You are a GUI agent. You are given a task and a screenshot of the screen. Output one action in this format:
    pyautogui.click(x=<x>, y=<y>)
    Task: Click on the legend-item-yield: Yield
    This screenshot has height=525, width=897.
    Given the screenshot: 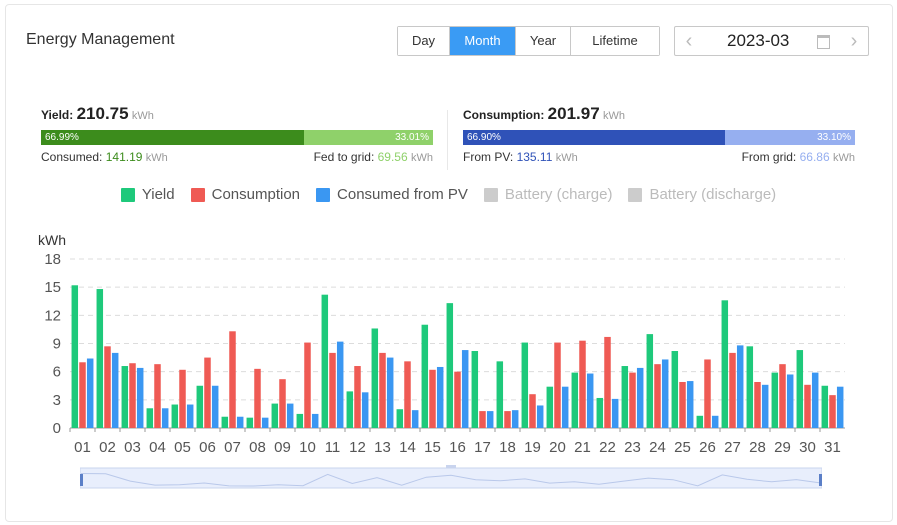 What is the action you would take?
    pyautogui.click(x=147, y=194)
    